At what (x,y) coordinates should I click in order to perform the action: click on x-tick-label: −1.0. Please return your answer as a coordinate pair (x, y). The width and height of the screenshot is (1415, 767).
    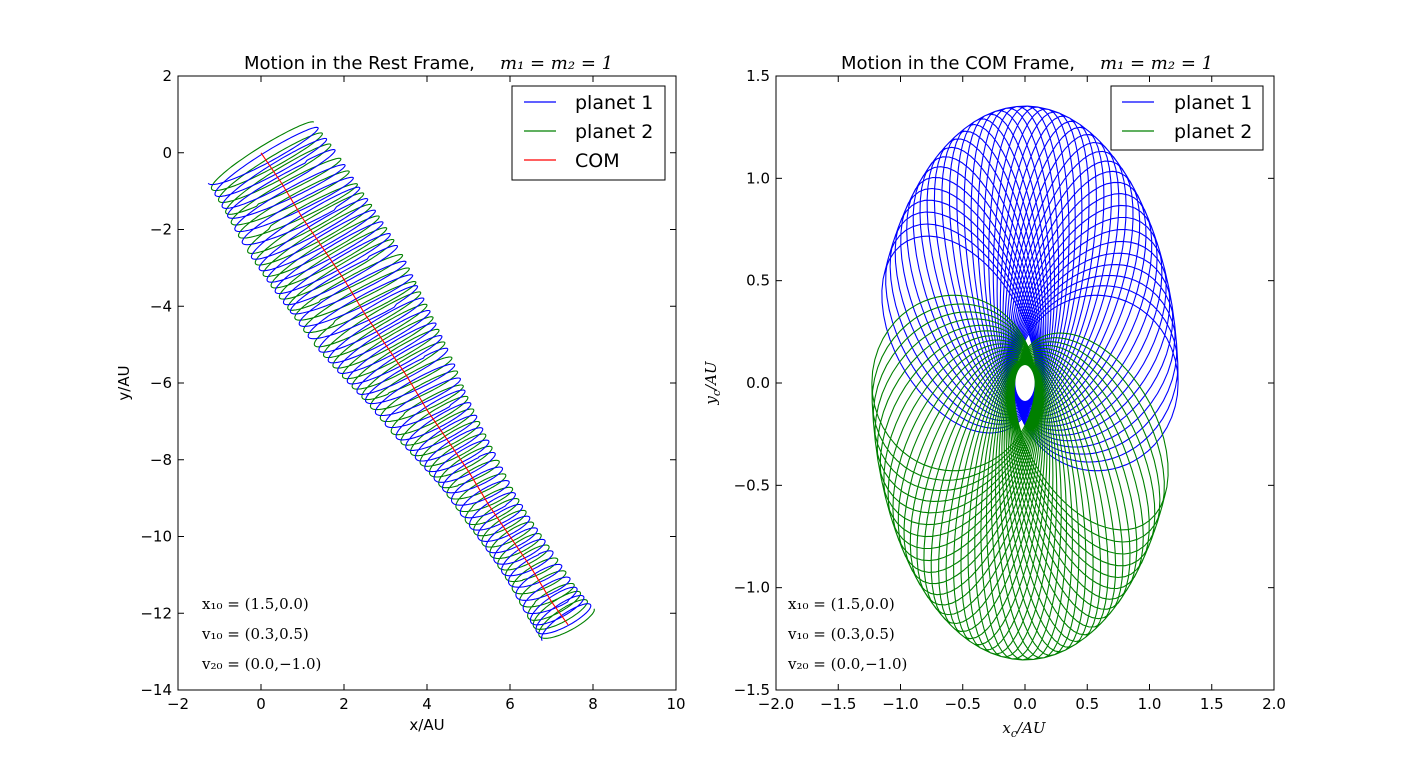
    Looking at the image, I should click on (900, 704).